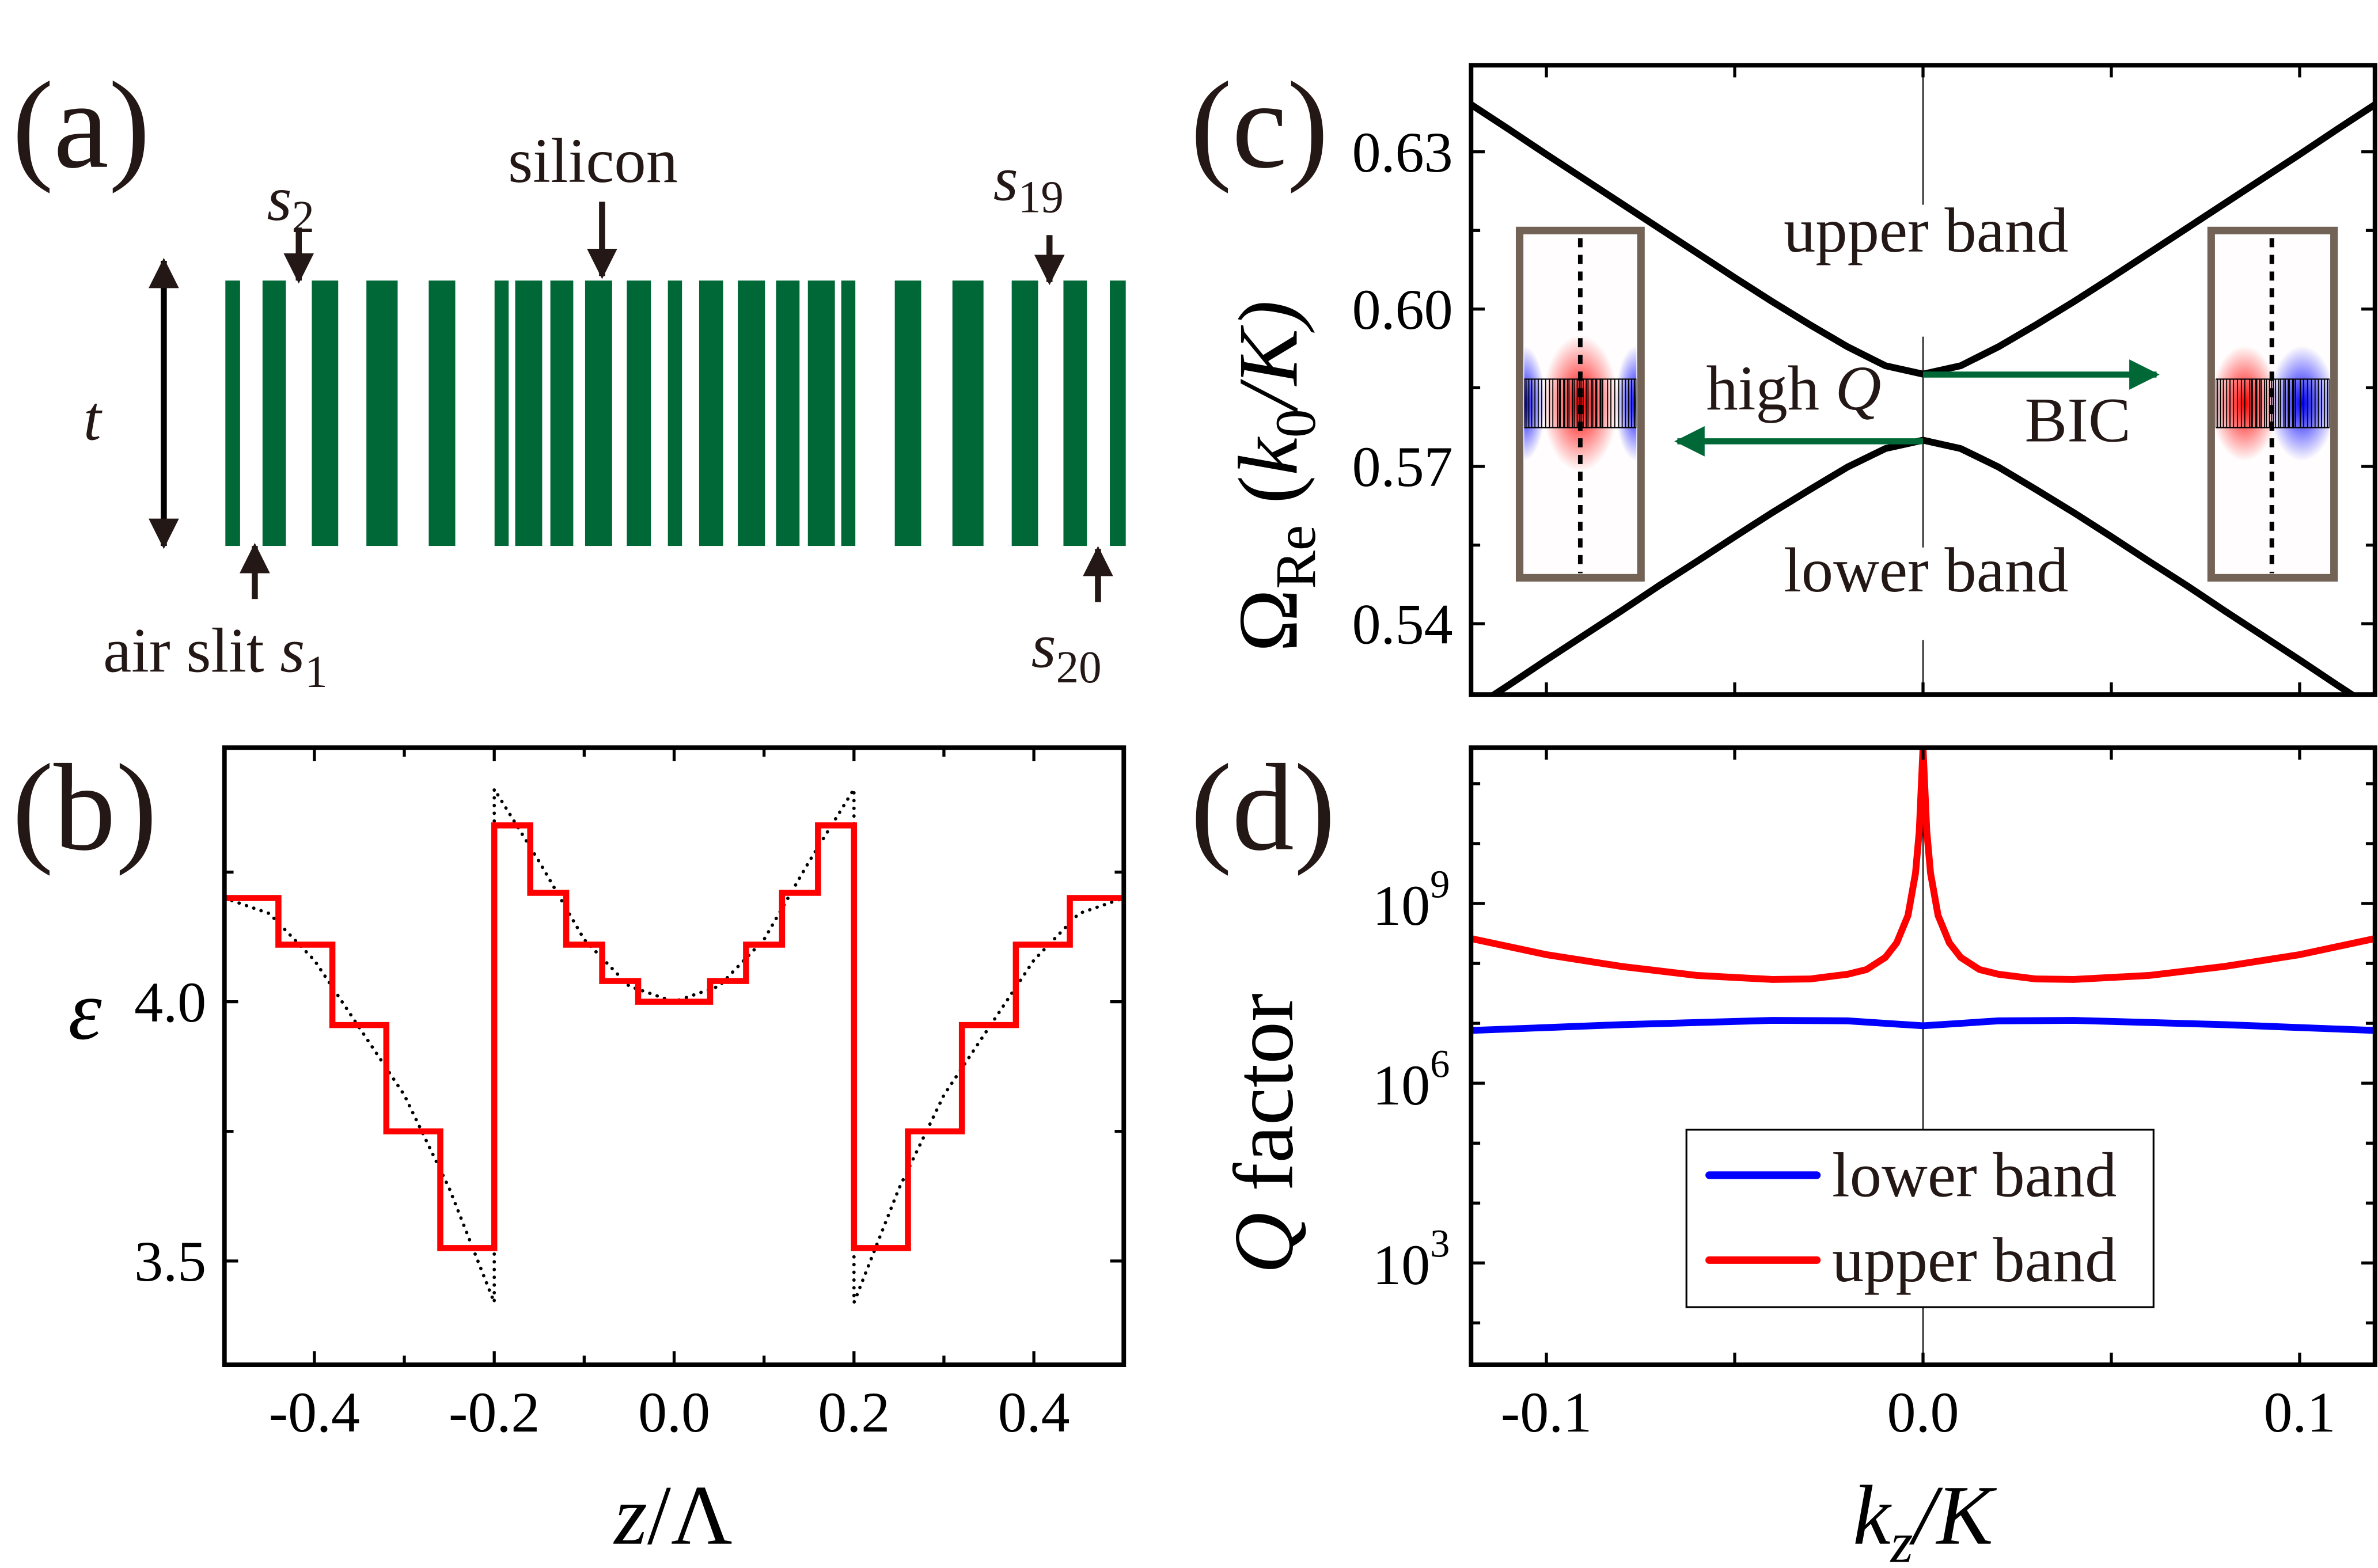 The height and width of the screenshot is (1568, 2378). Describe the element at coordinates (1259, 125) in the screenshot. I see `panel-label-c: (c)` at that location.